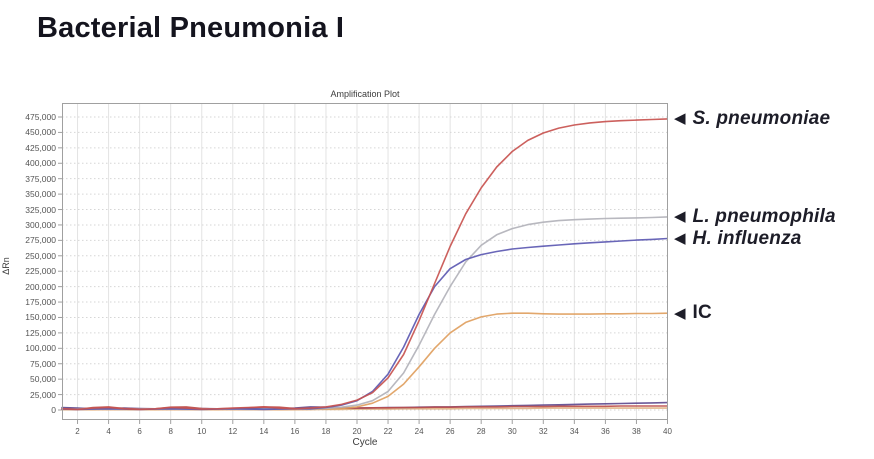  What do you see at coordinates (40, 117) in the screenshot?
I see `y-tick-label: 475,000` at bounding box center [40, 117].